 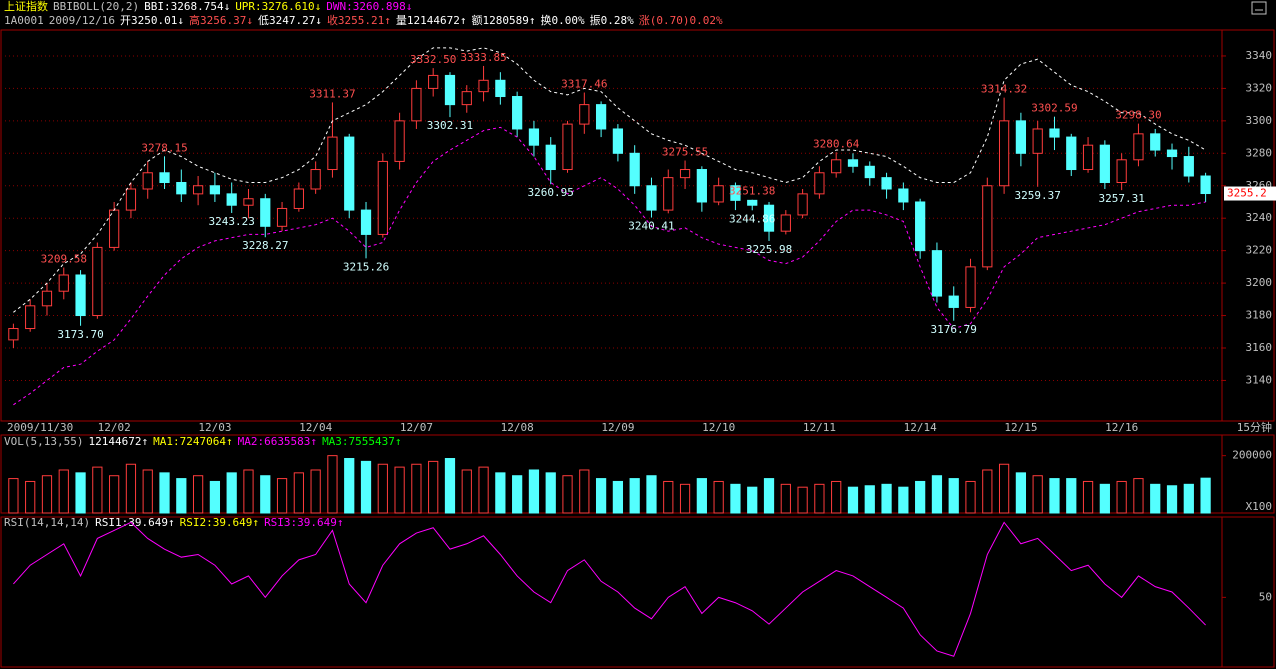 I want to click on y-tick-label: 3300, so click(x=1259, y=120).